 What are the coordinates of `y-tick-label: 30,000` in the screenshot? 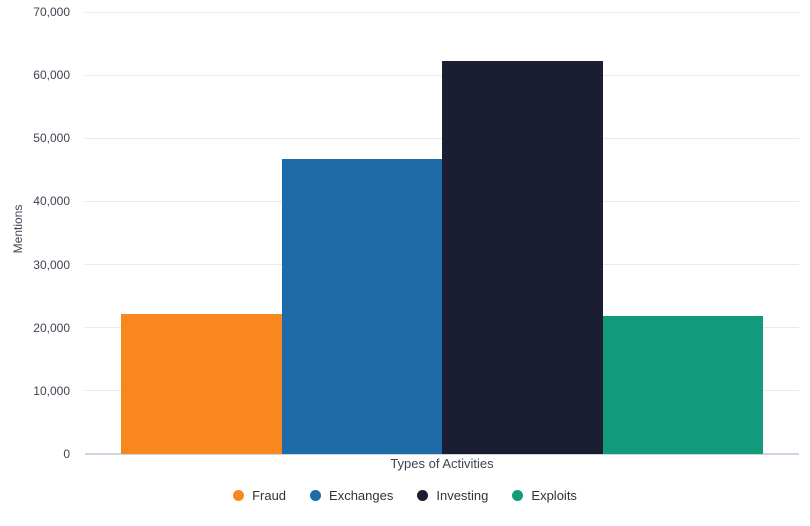 It's located at (51, 264).